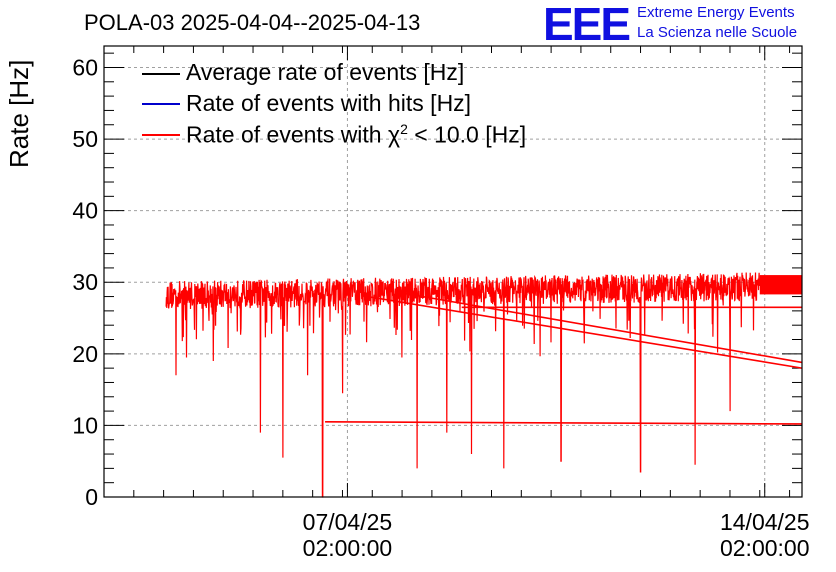  Describe the element at coordinates (587, 25) in the screenshot. I see `eee-logo: EEE` at that location.